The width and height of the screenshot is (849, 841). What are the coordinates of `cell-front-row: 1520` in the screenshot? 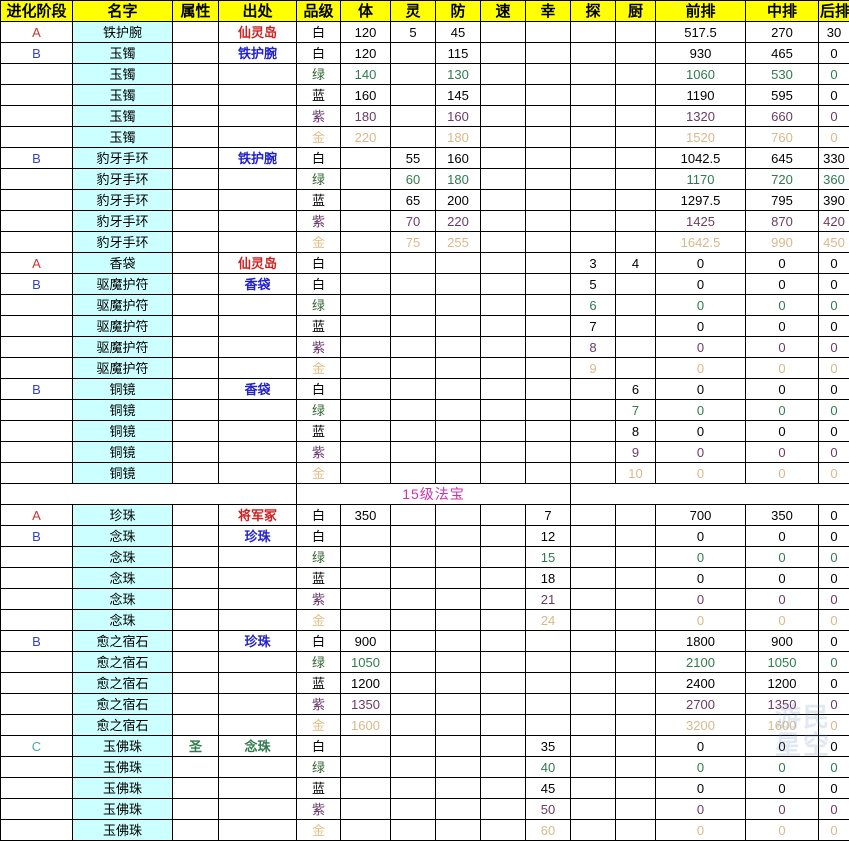 It's located at (701, 137).